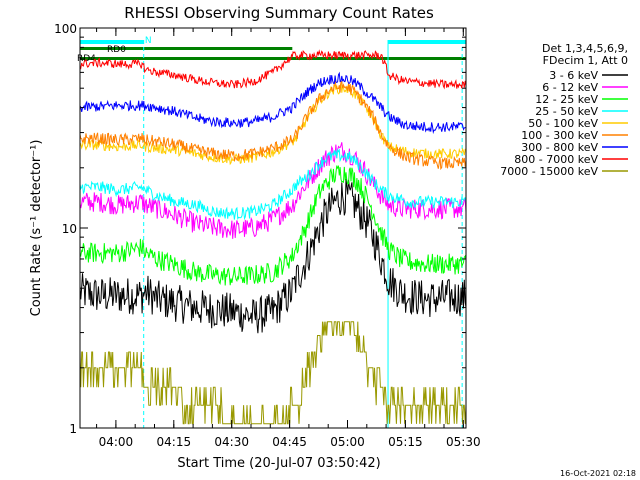 This screenshot has width=640, height=480. What do you see at coordinates (65, 29) in the screenshot?
I see `y-tick-label: 100` at bounding box center [65, 29].